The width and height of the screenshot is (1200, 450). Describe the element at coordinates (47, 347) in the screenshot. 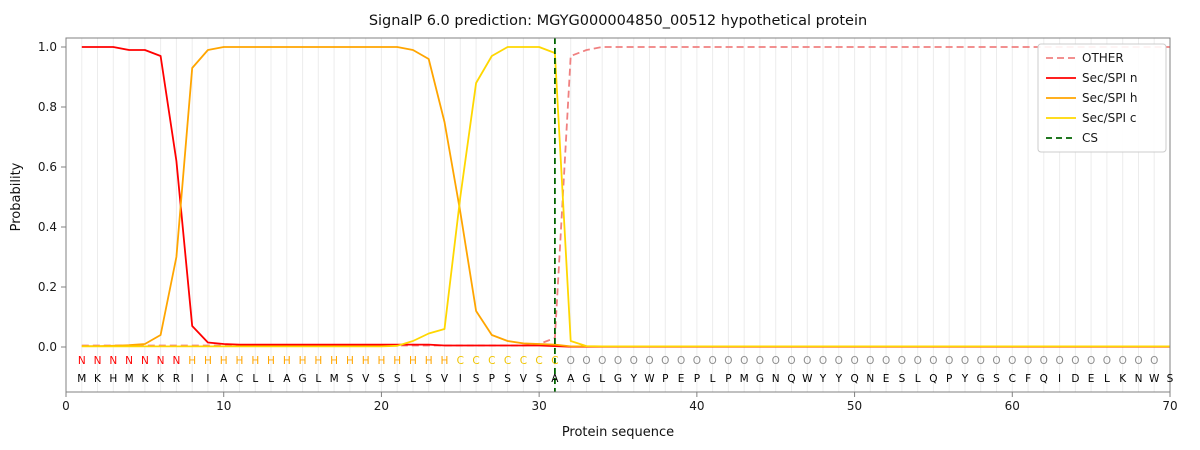

I see `y-tick-label: 0.0` at that location.